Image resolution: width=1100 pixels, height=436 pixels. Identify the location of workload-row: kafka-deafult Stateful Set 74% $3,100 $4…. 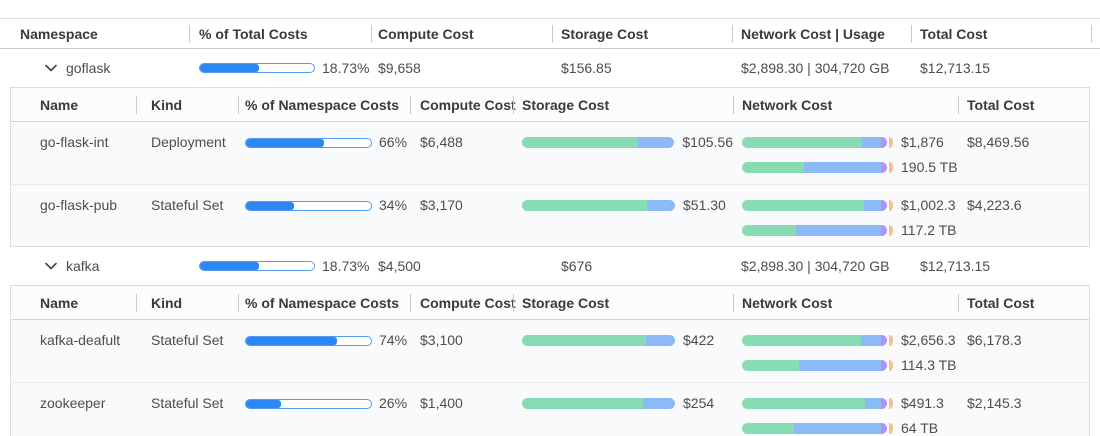
(550, 351).